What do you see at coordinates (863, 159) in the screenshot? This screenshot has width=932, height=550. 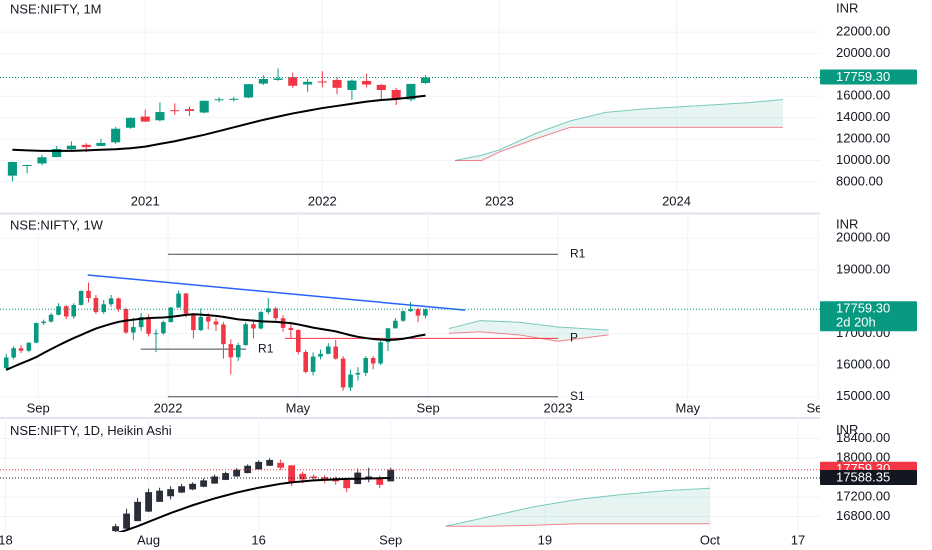 I see `y-tick-label: 10000.00` at bounding box center [863, 159].